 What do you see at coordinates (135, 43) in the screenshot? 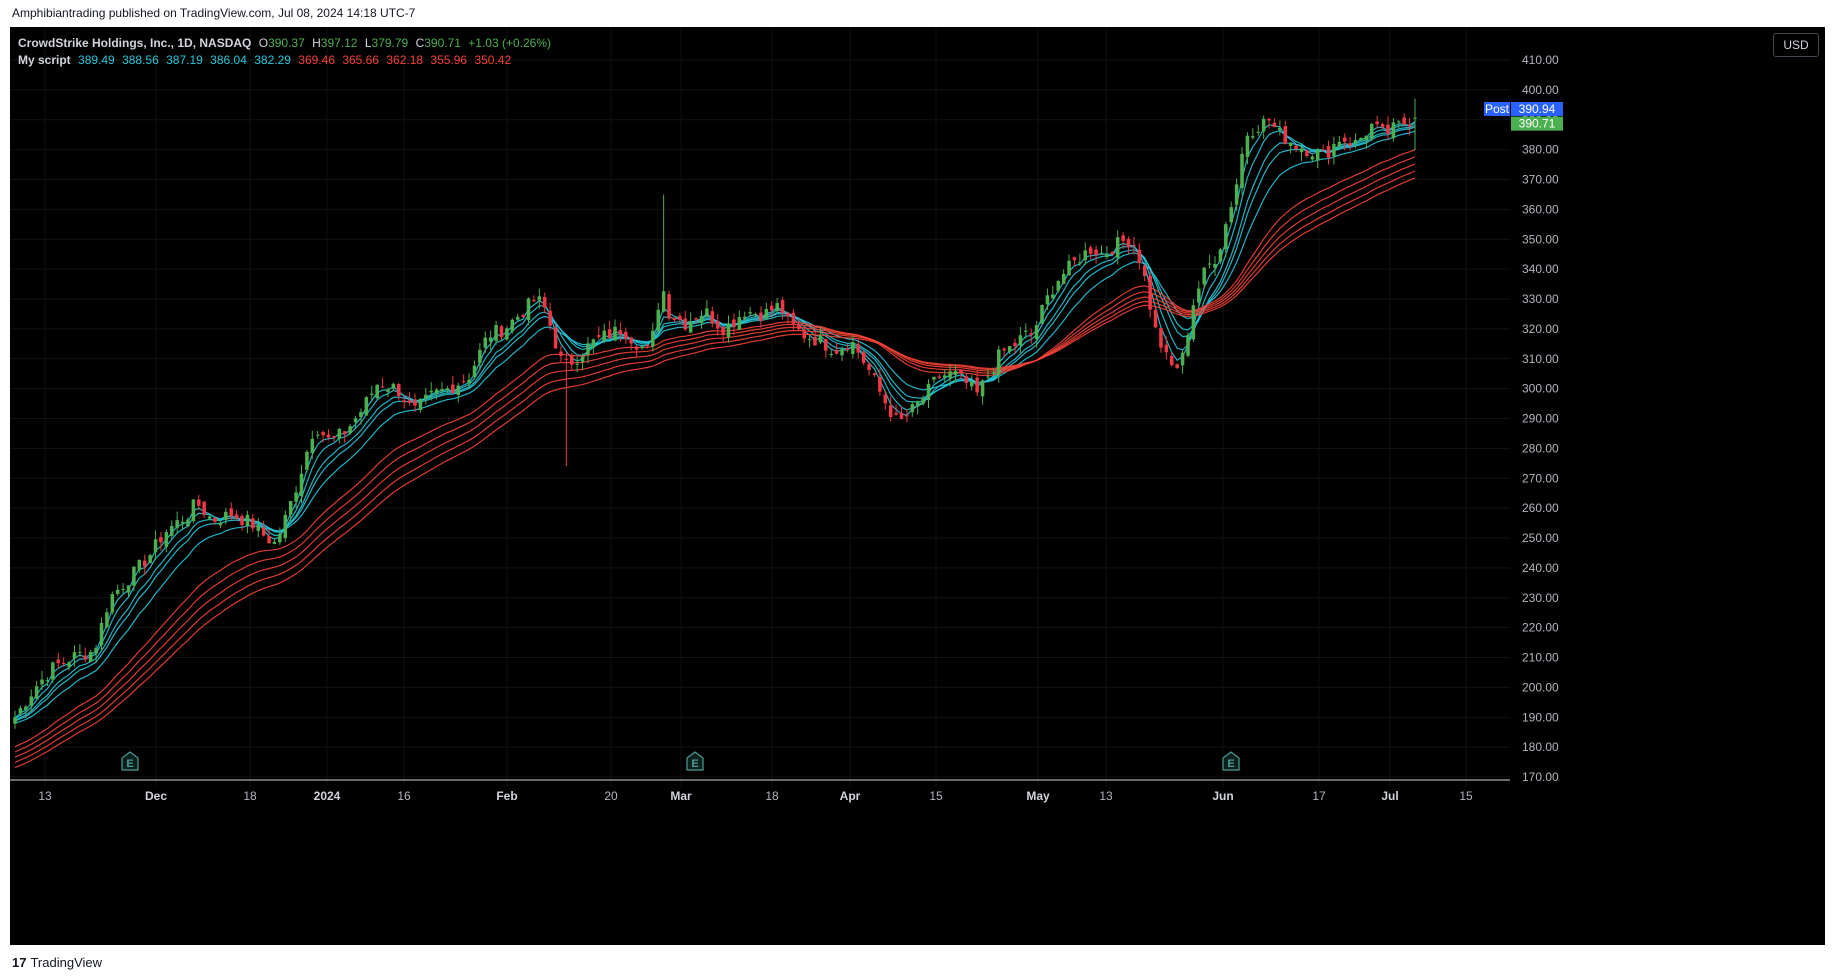
I see `symbol-name: CrowdStrike Holdings, Inc., 1D, NASDAQ` at bounding box center [135, 43].